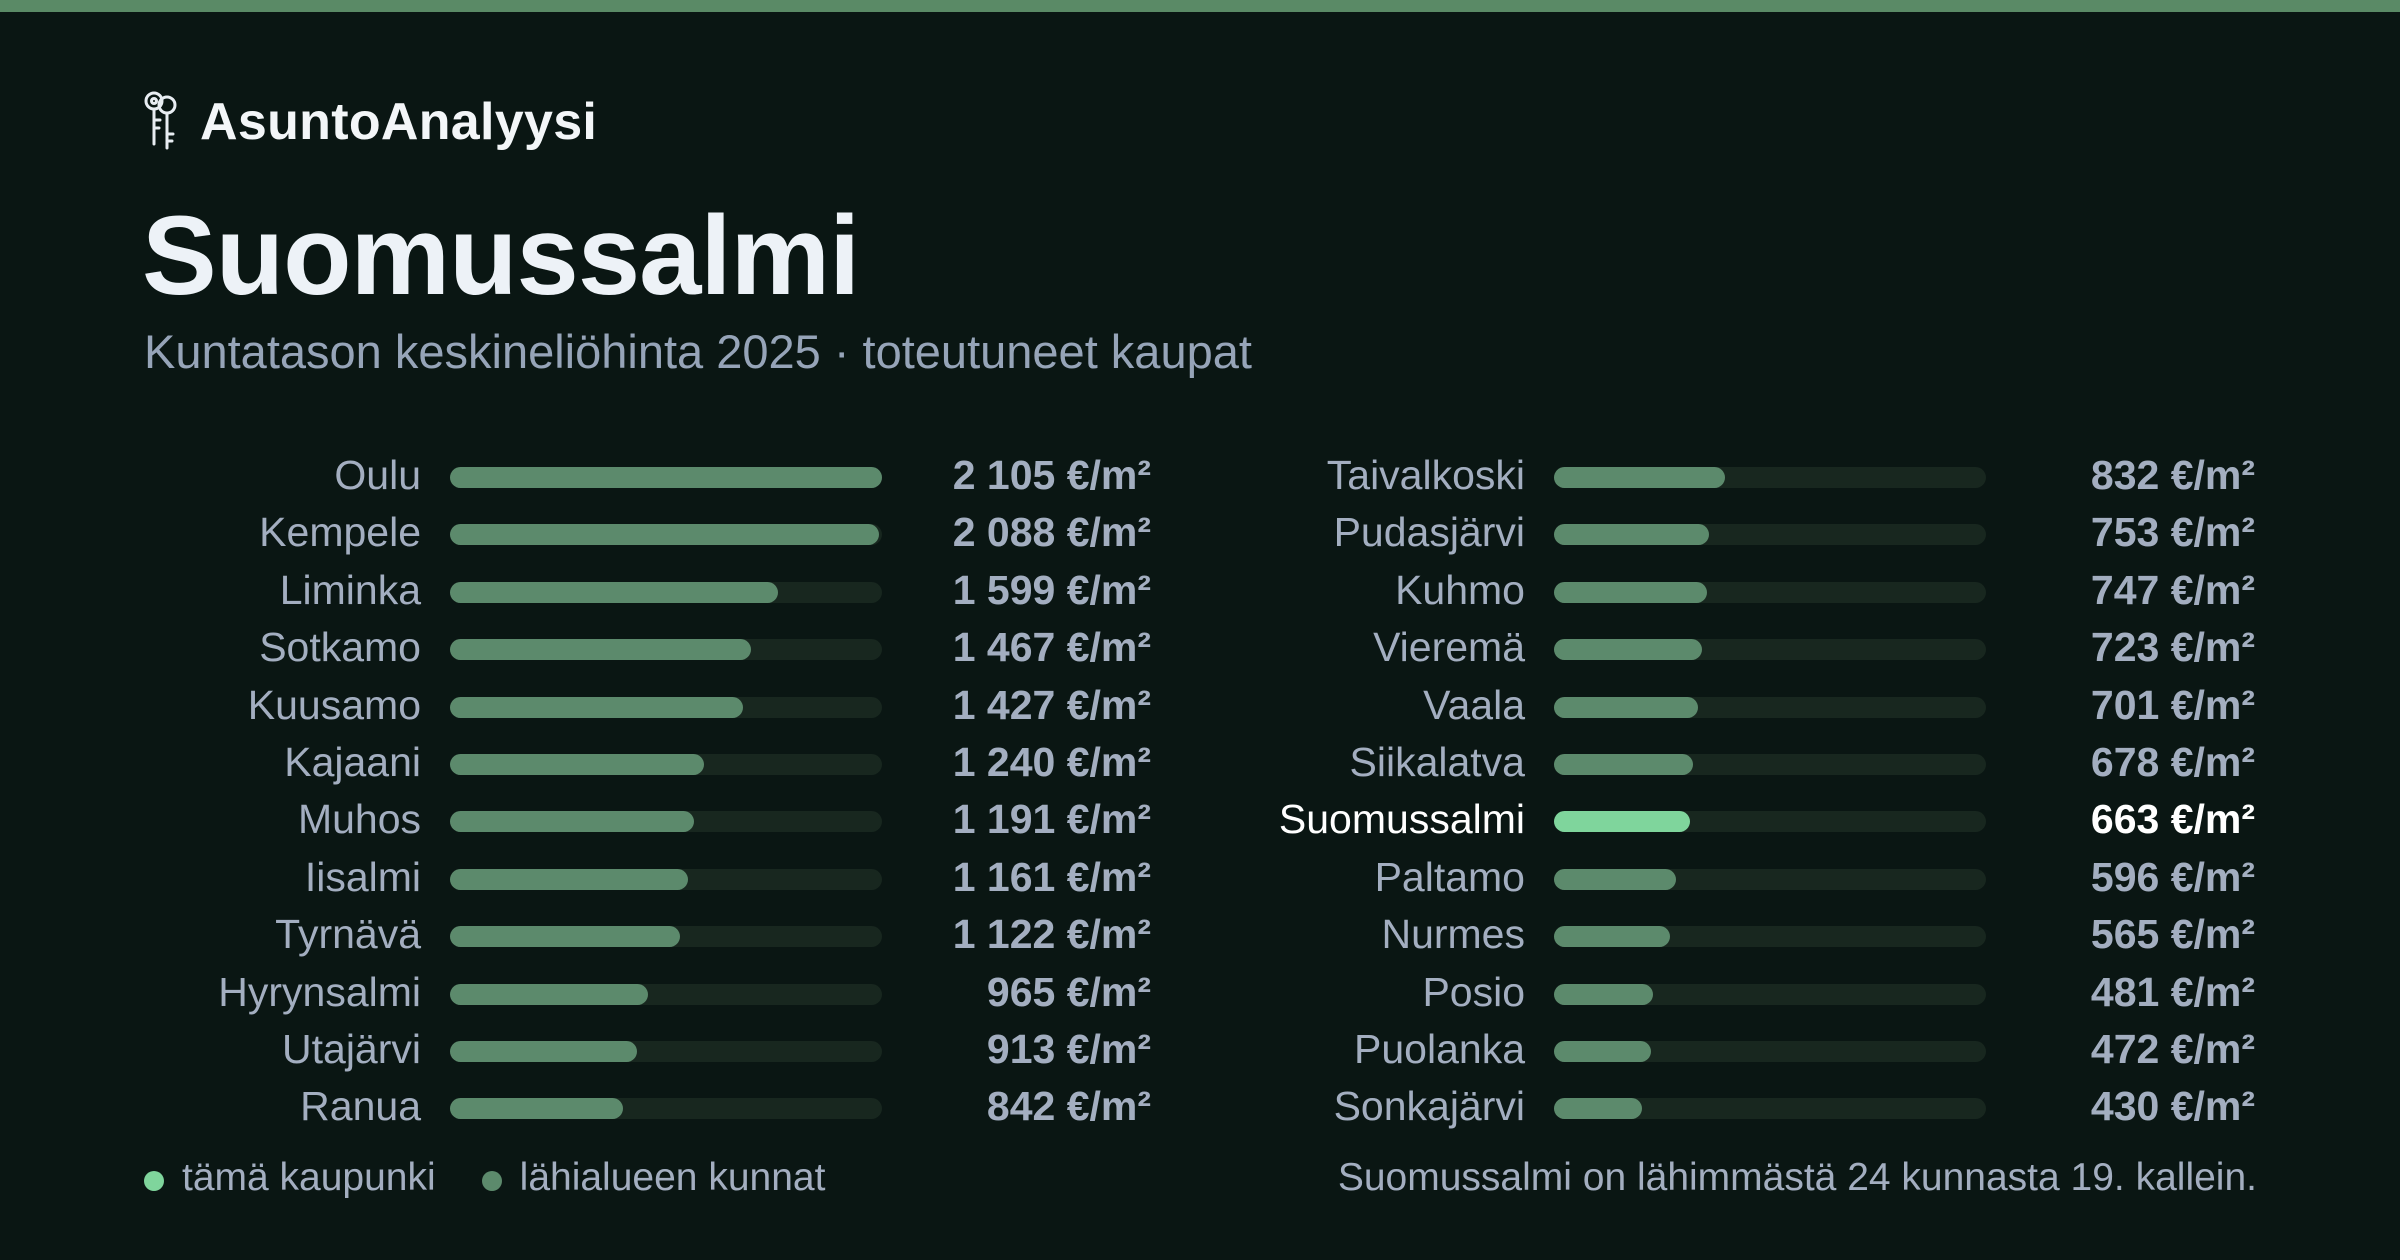 The image size is (2400, 1260). What do you see at coordinates (368, 122) in the screenshot?
I see `brand: AsuntoAnalyysi` at bounding box center [368, 122].